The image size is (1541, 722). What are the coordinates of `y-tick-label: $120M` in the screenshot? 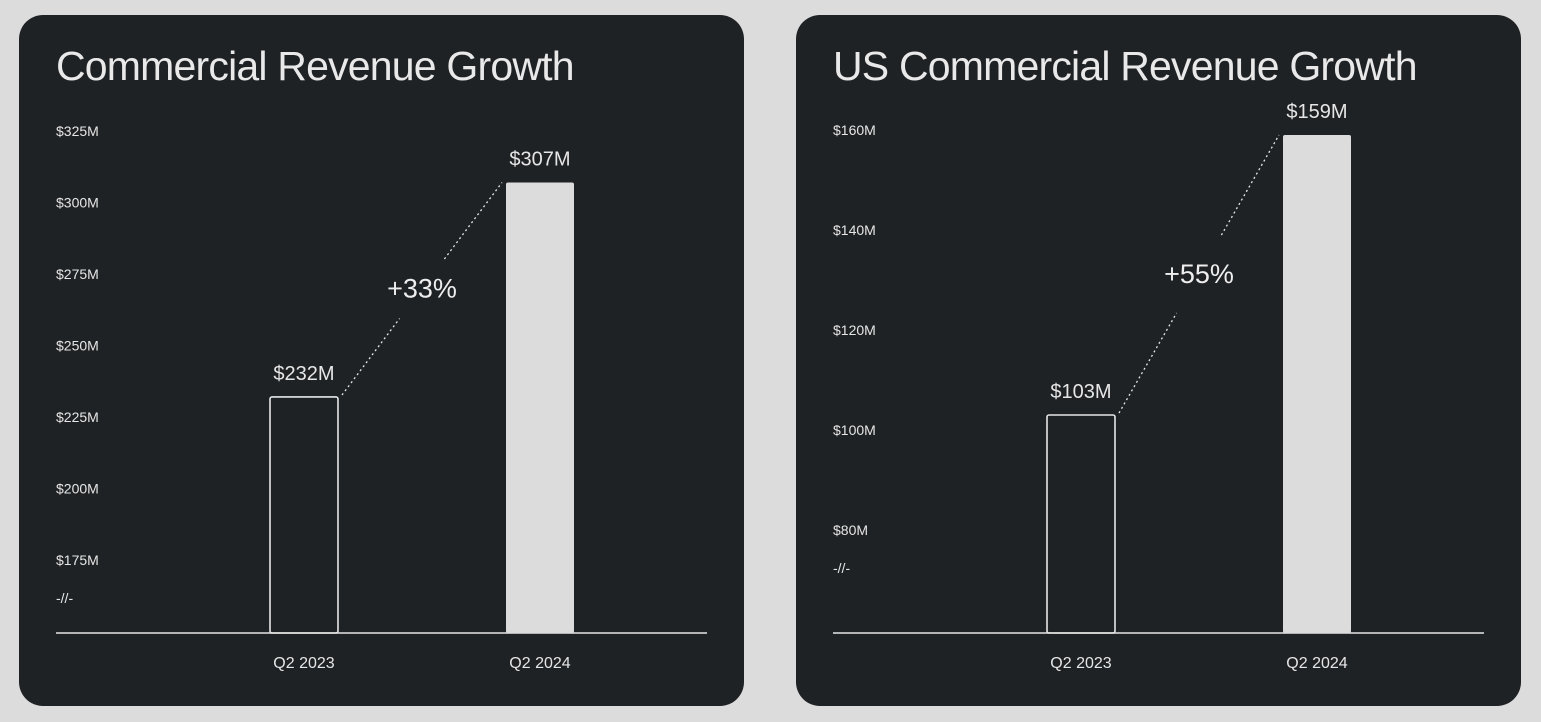 It's located at (854, 330).